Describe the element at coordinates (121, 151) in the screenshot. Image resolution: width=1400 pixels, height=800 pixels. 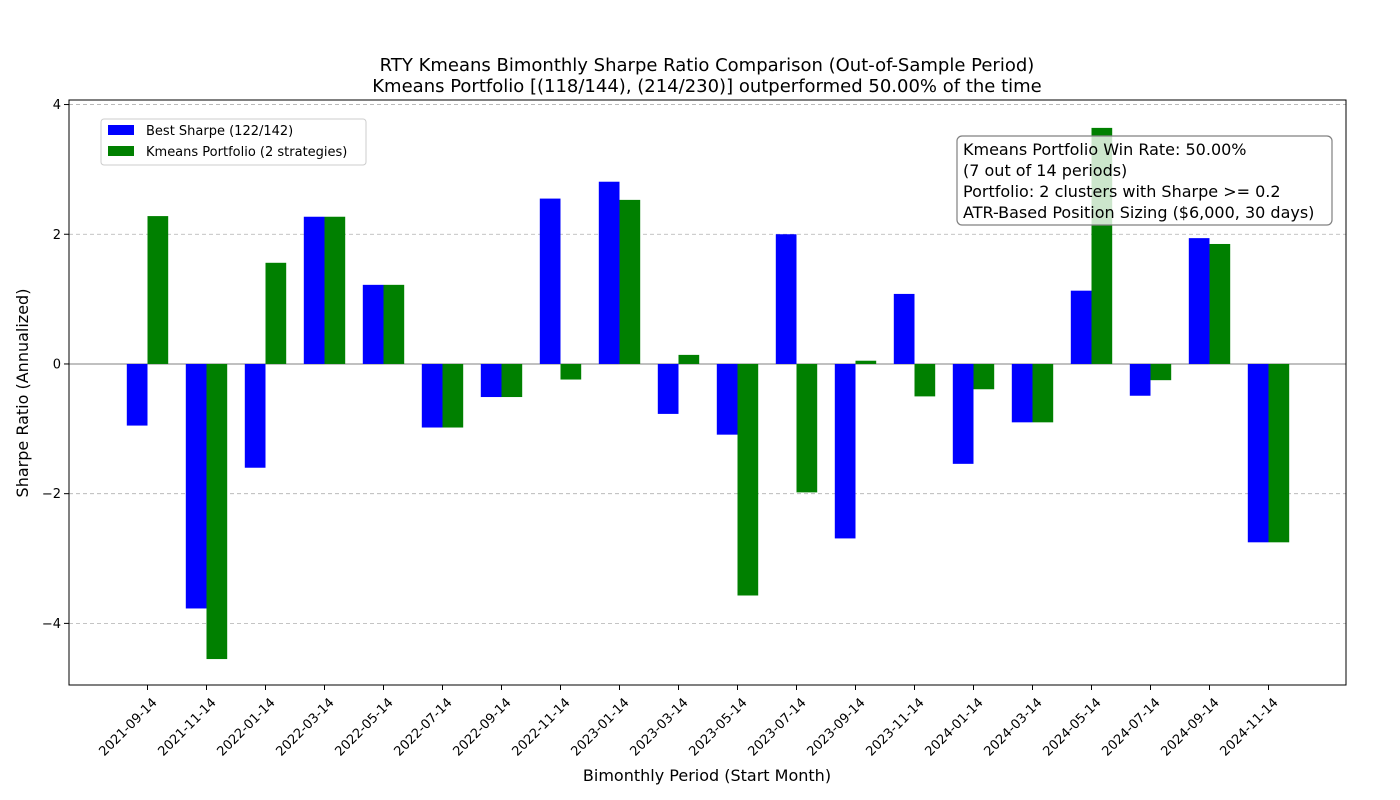
I see `legend-swatch-kmeans-portfolio` at that location.